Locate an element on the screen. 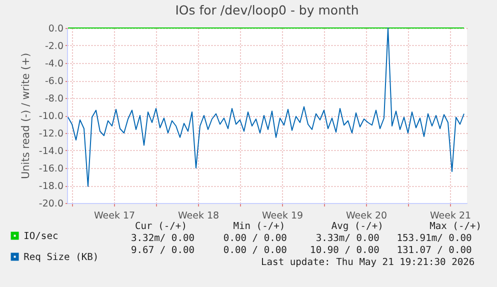 The width and height of the screenshot is (497, 287). x-tick-label: Week 18 is located at coordinates (199, 216).